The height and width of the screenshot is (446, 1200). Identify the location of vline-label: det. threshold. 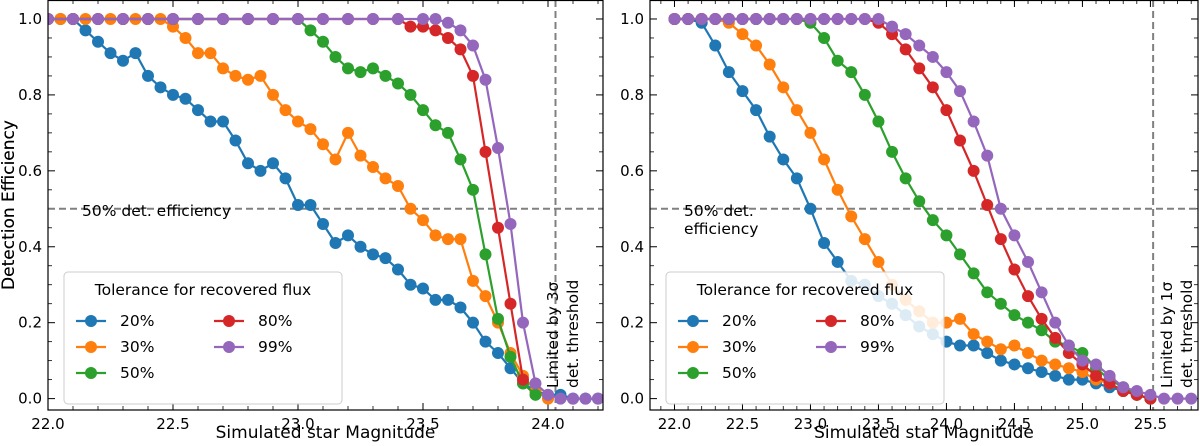
(573, 334).